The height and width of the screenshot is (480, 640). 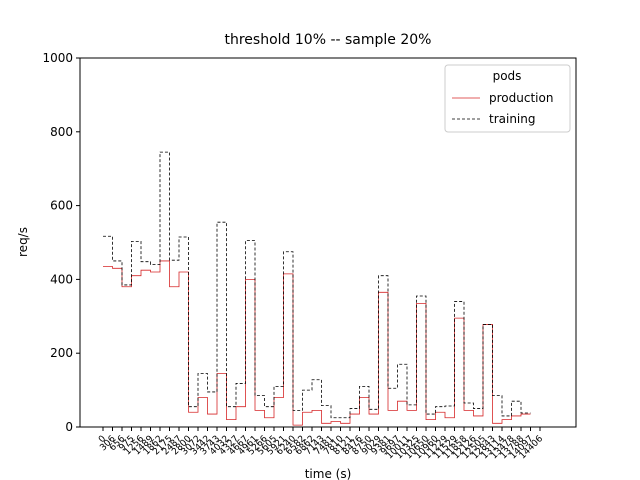 What do you see at coordinates (61, 206) in the screenshot?
I see `y-tick-label: 600` at bounding box center [61, 206].